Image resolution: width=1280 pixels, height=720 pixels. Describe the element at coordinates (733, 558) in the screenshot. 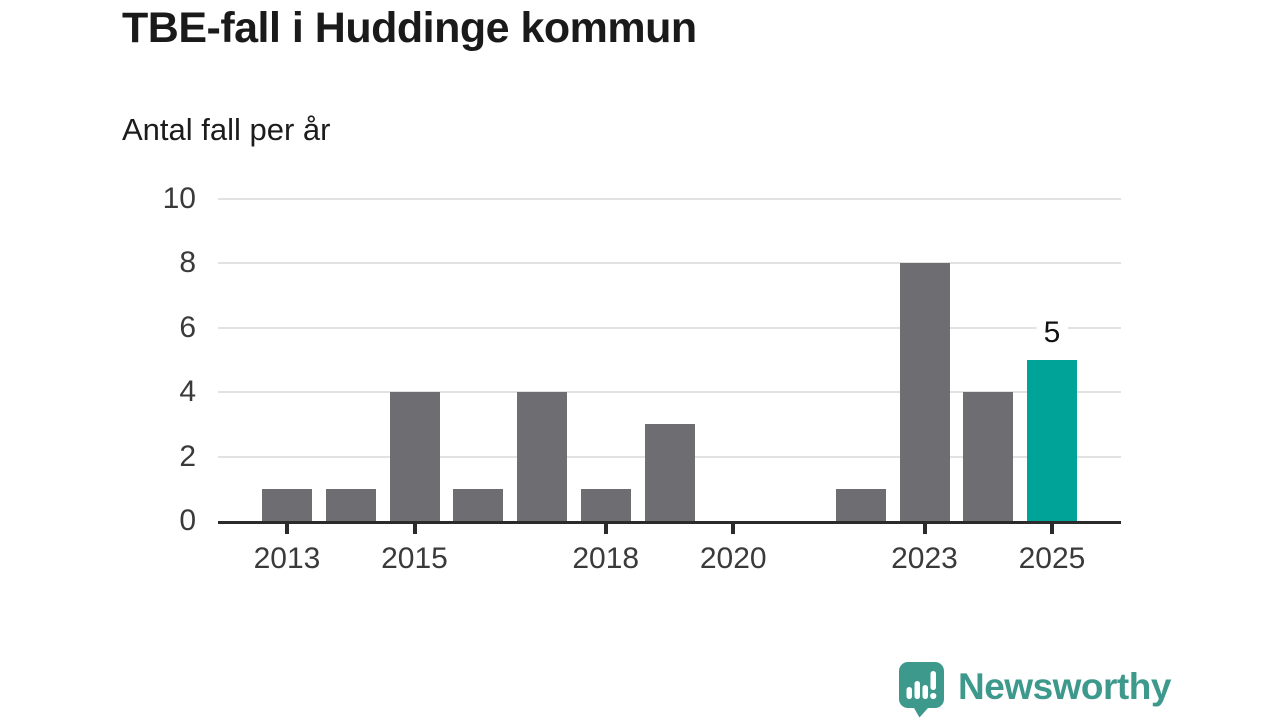

I see `x-tick-label-2020: 2020` at that location.